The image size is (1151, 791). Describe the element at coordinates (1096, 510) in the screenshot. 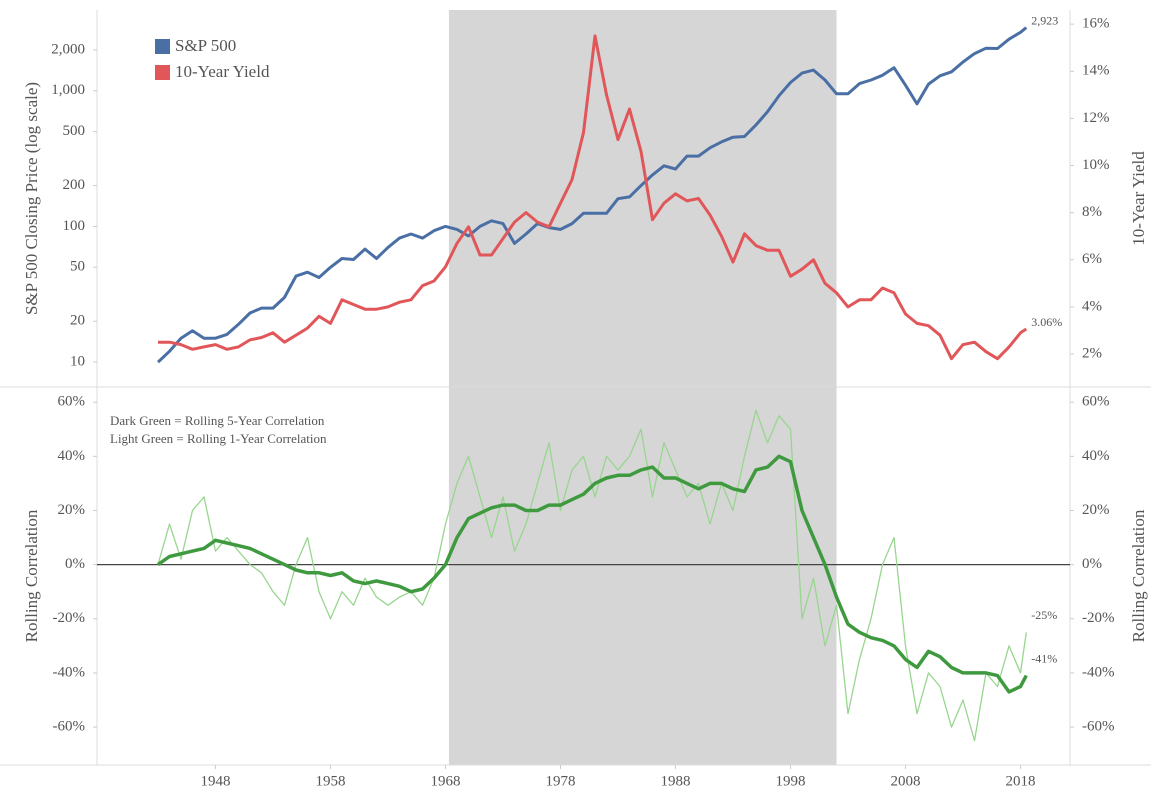

I see `y2-tick-label: 20%` at that location.